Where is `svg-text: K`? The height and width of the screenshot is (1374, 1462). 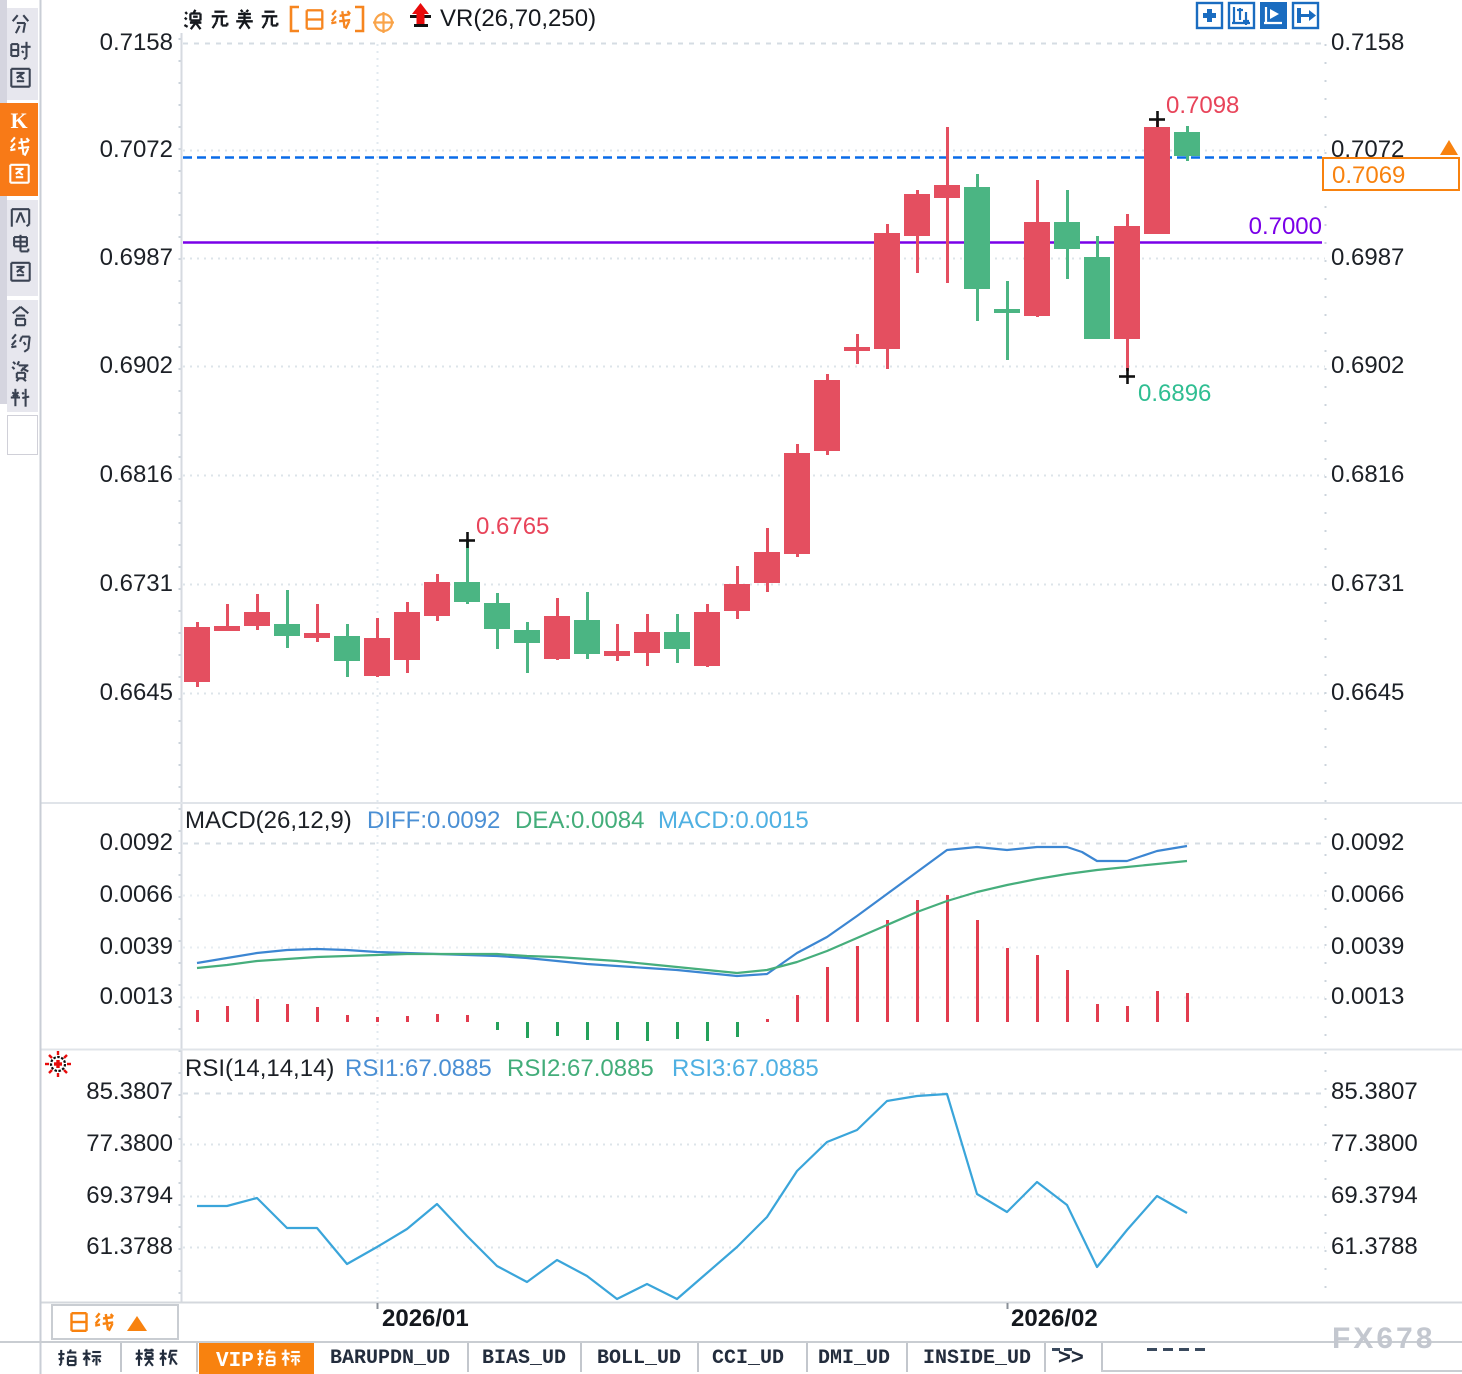
svg-text: K is located at coordinates (18, 120).